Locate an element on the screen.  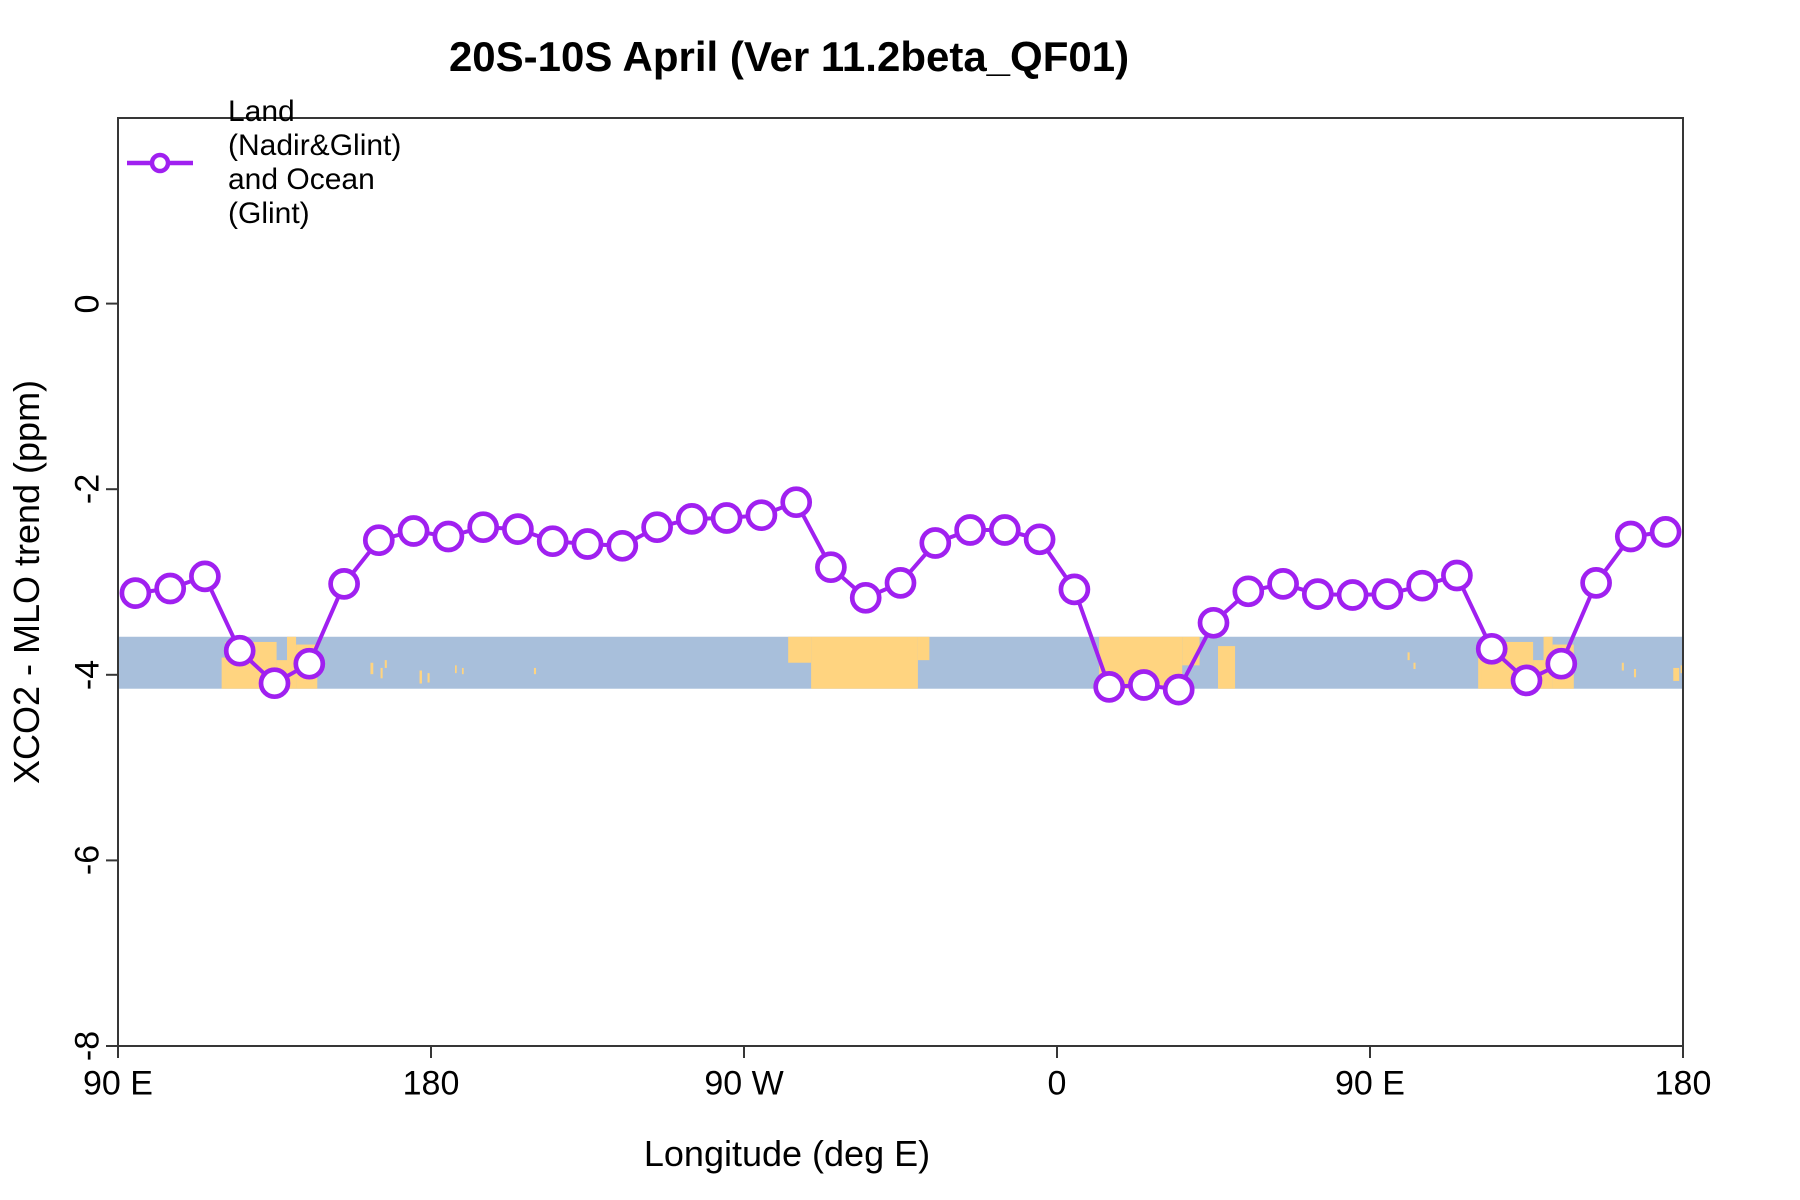
y-tick-label: -2 is located at coordinates (87, 489).